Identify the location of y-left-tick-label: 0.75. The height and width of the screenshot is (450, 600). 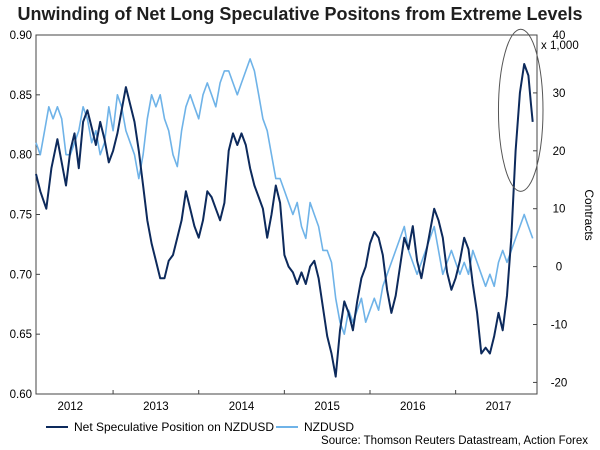
(21, 216).